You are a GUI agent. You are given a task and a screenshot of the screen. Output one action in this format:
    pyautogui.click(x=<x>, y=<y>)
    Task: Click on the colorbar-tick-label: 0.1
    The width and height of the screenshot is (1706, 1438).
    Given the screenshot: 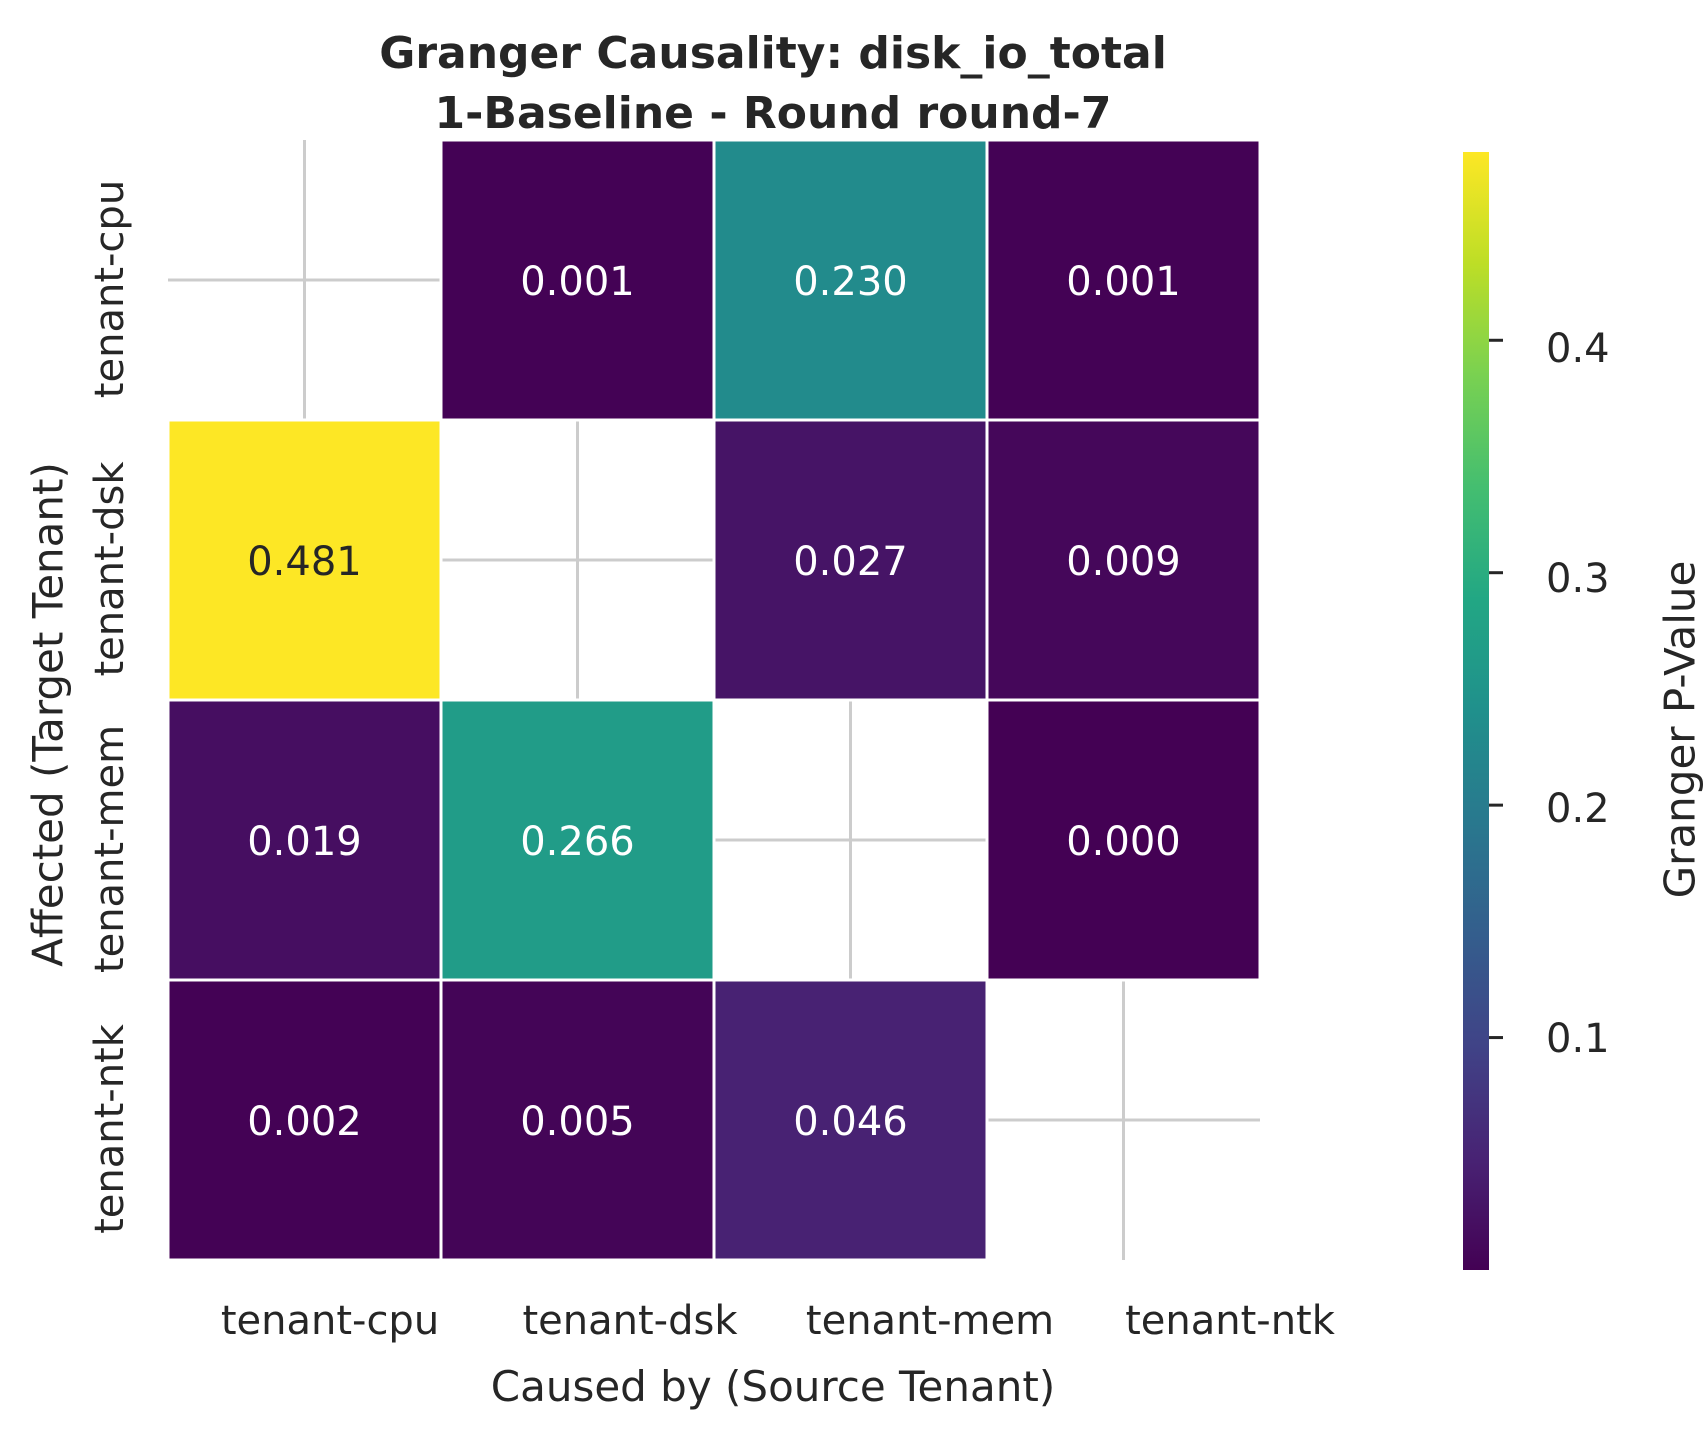 What is the action you would take?
    pyautogui.click(x=1578, y=1039)
    